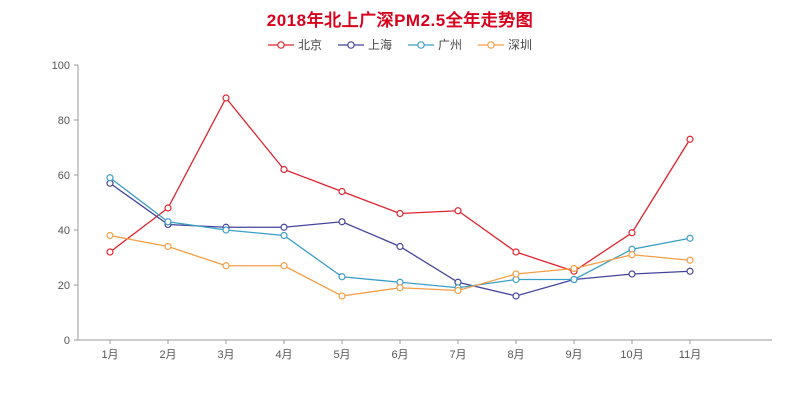  I want to click on legend-item-label: 上海, so click(379, 45).